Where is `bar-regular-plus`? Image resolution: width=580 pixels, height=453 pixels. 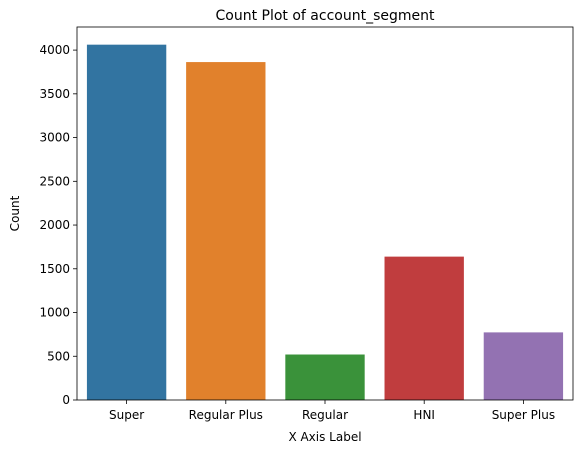
bar-regular-plus is located at coordinates (226, 231).